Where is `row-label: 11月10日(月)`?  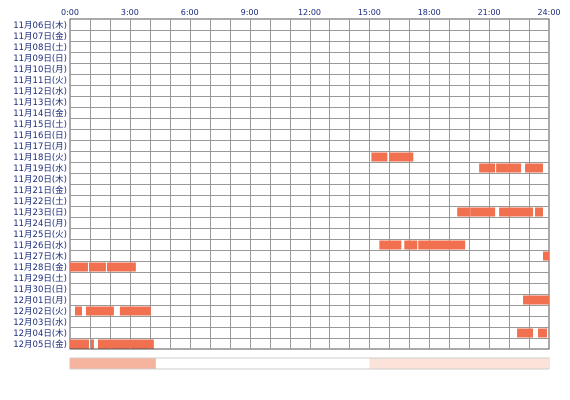 row-label: 11月10日(月) is located at coordinates (40, 70).